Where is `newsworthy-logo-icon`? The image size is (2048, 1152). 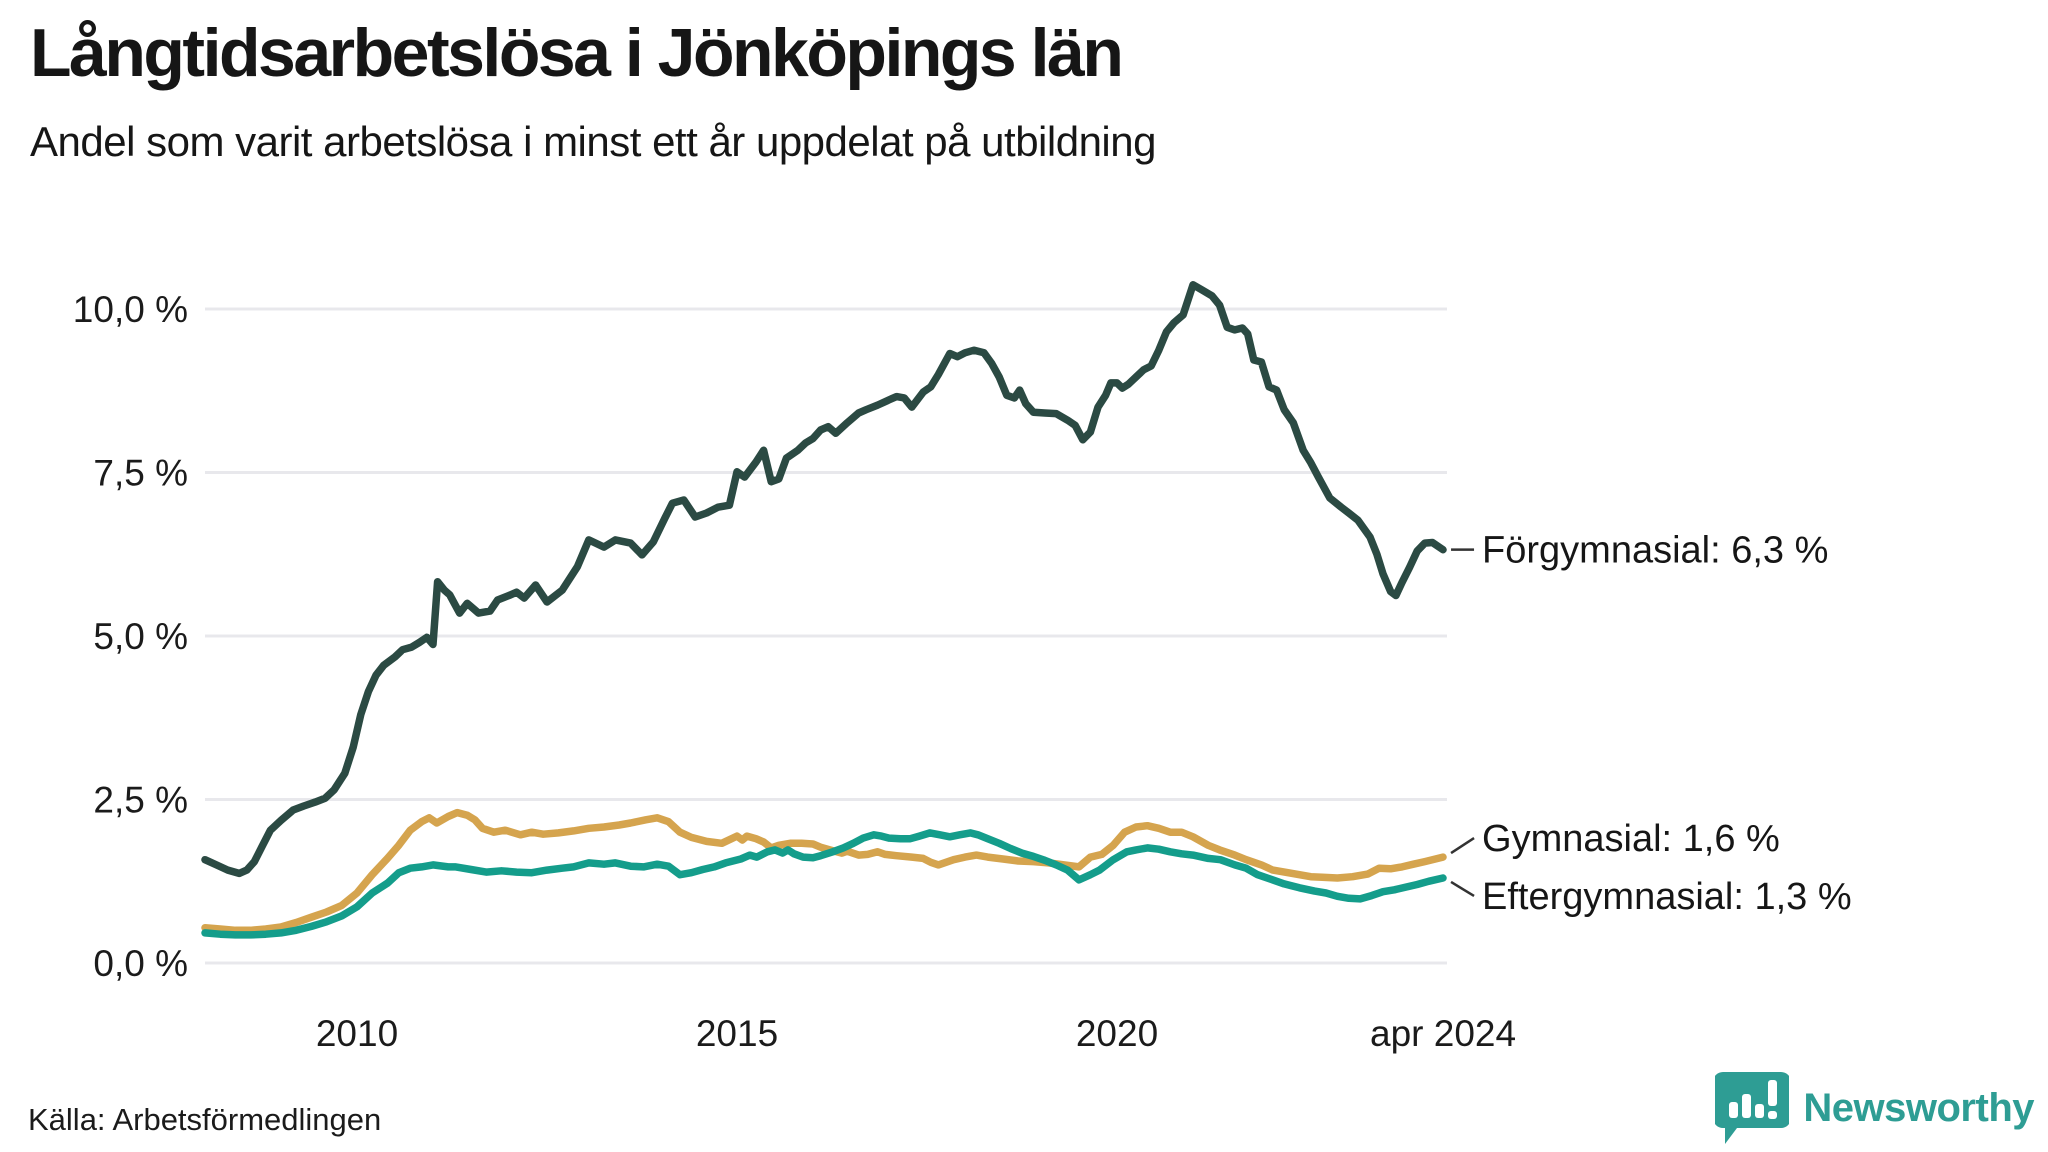 newsworthy-logo-icon is located at coordinates (1752, 1108).